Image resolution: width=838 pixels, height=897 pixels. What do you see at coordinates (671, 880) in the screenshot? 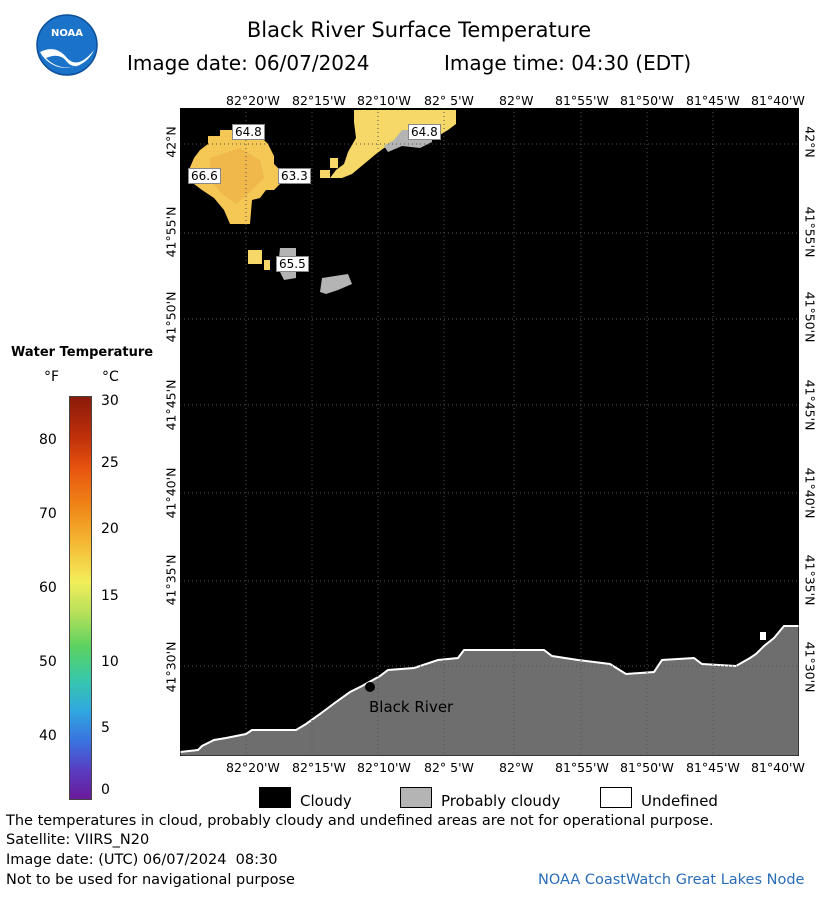
I see `credit: NOAA CoastWatch Great Lakes Node` at bounding box center [671, 880].